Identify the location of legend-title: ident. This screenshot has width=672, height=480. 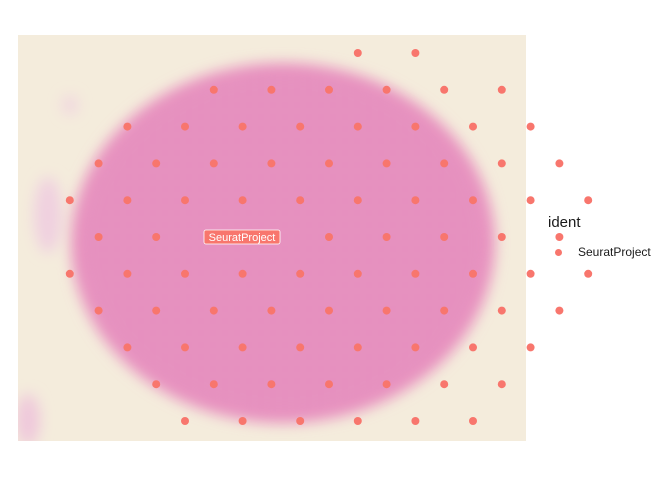
(564, 222).